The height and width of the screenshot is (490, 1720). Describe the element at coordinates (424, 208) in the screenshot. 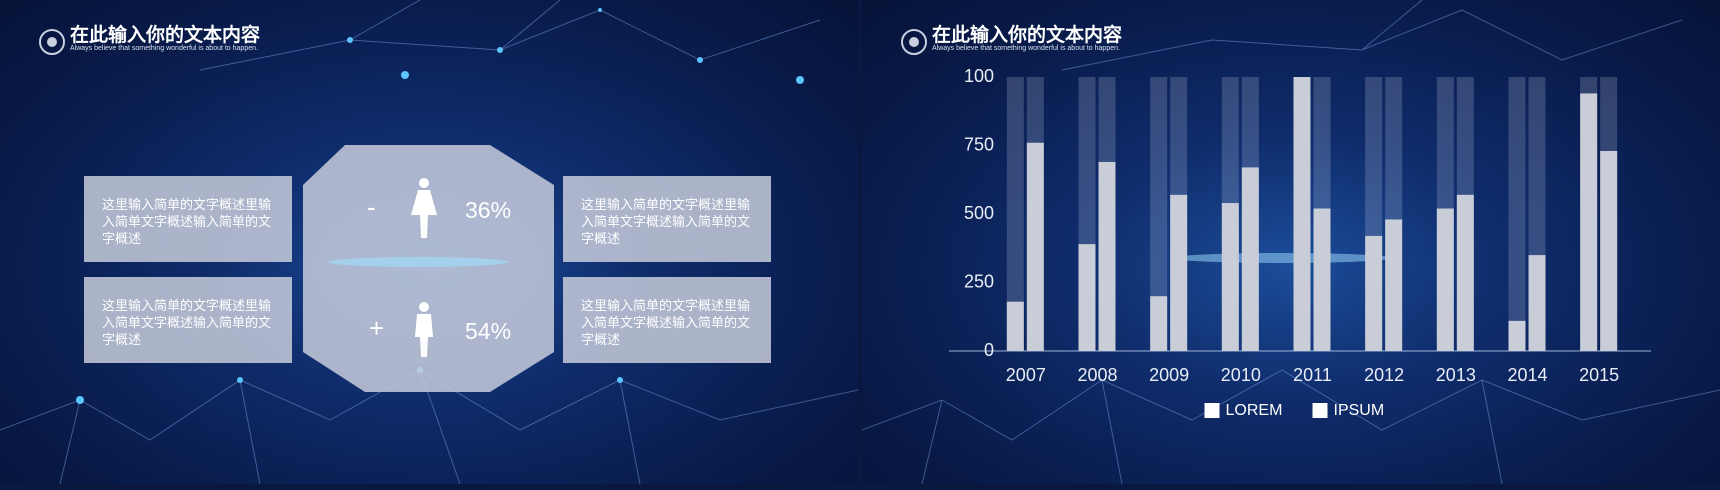

I see `female-icon` at that location.